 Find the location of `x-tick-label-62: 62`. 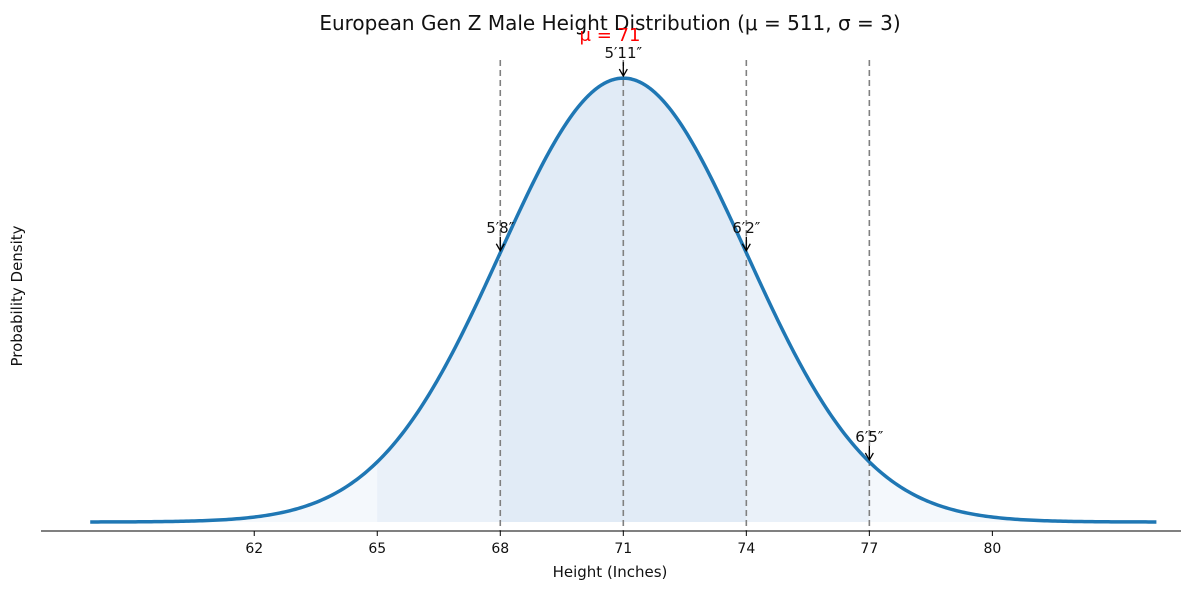

x-tick-label-62: 62 is located at coordinates (254, 549).